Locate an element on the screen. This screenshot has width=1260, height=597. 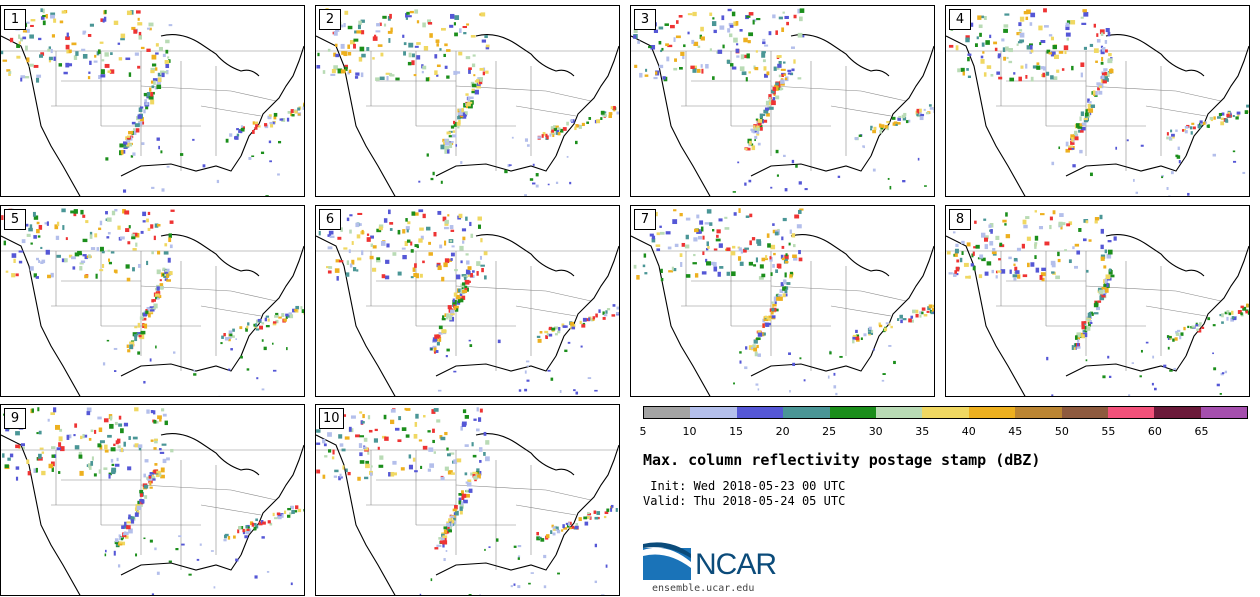
ncar-logo-icon is located at coordinates (667, 561).